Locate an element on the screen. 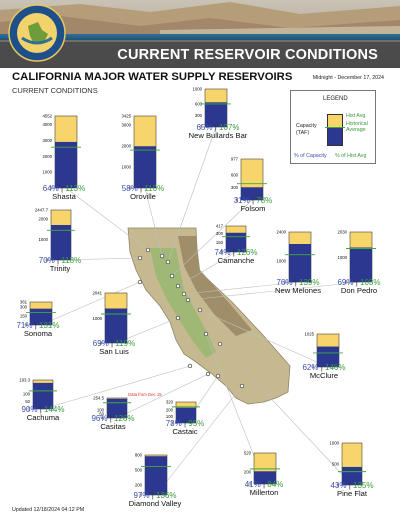 The image size is (400, 516). mcclure-pct-capacity: 62% is located at coordinates (310, 367).